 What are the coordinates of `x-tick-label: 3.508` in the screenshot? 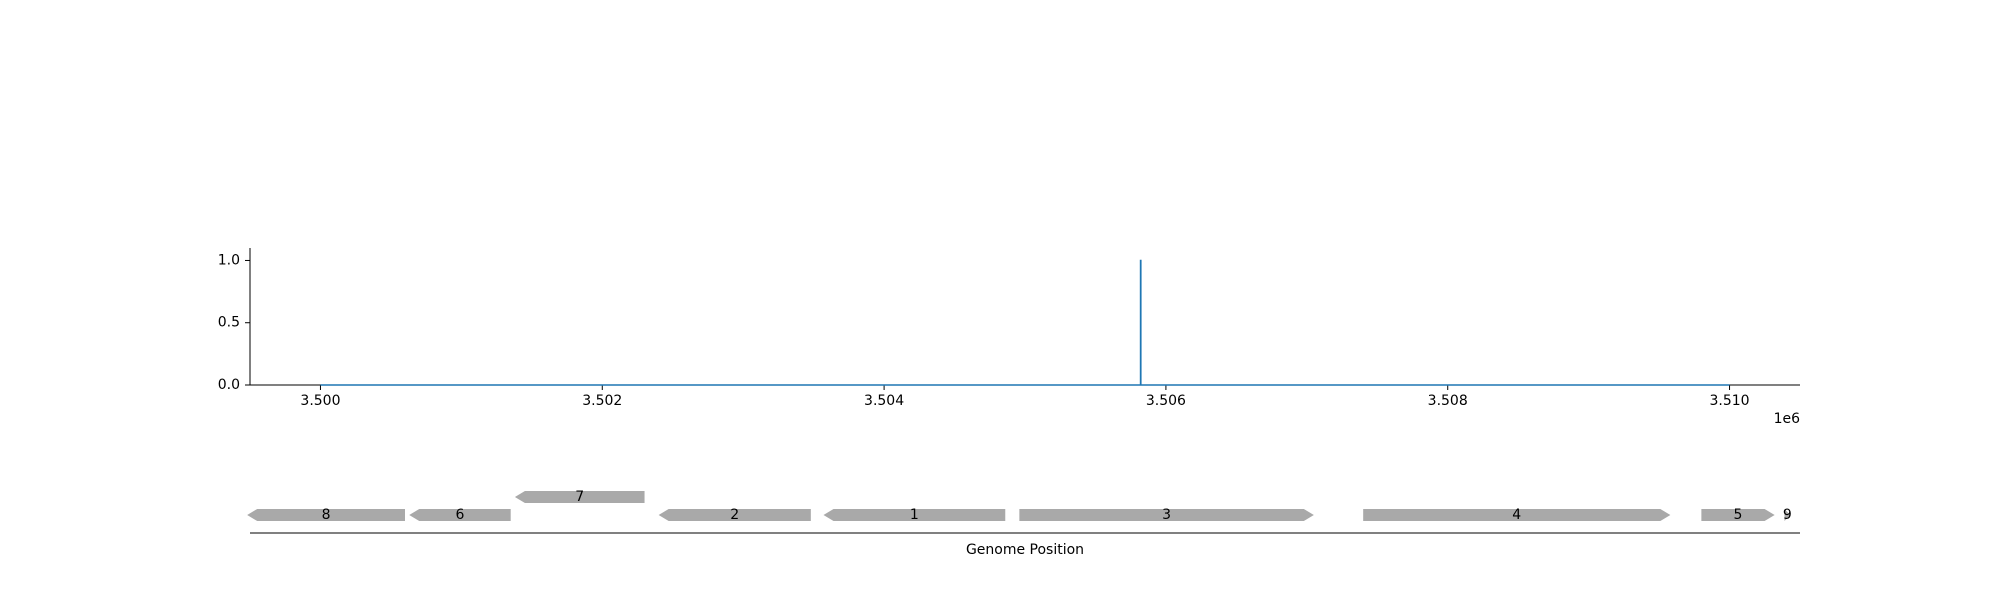 It's located at (1448, 401).